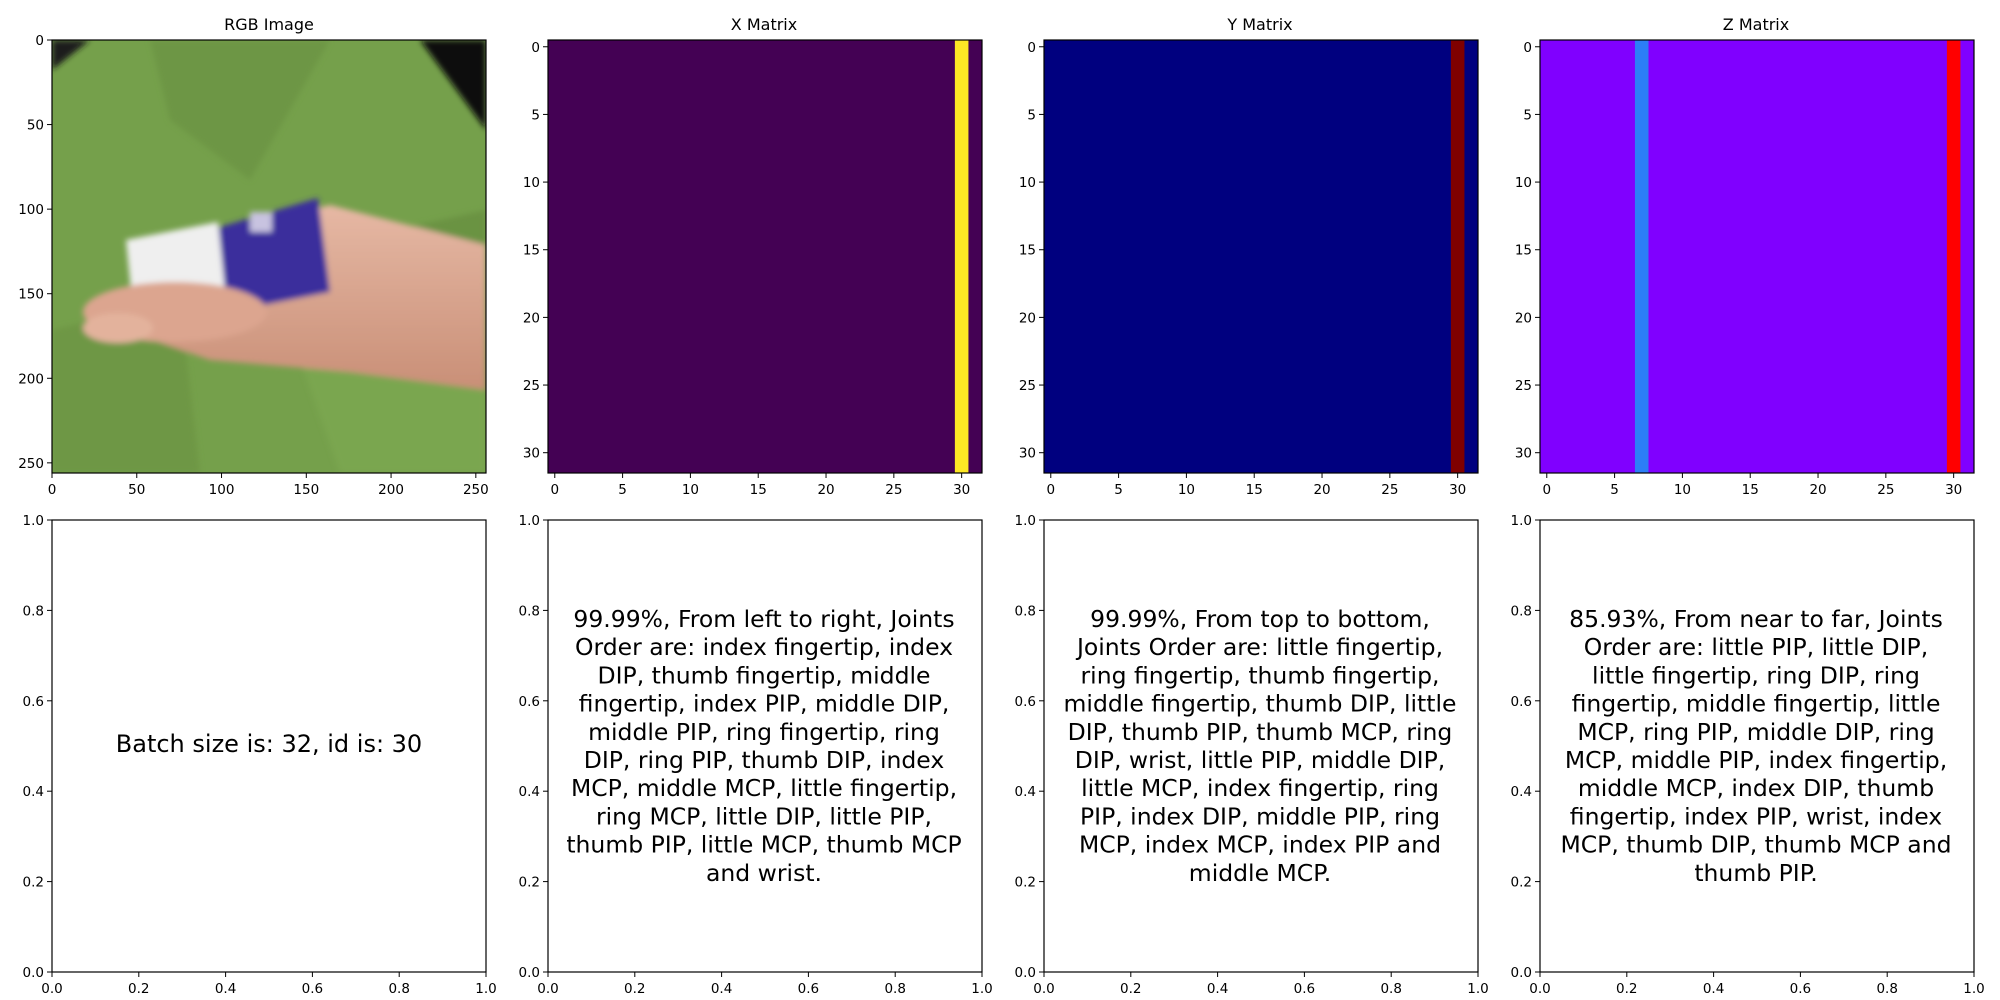 The image size is (2000, 1000). Describe the element at coordinates (1523, 251) in the screenshot. I see `y-tick-label: 15` at that location.